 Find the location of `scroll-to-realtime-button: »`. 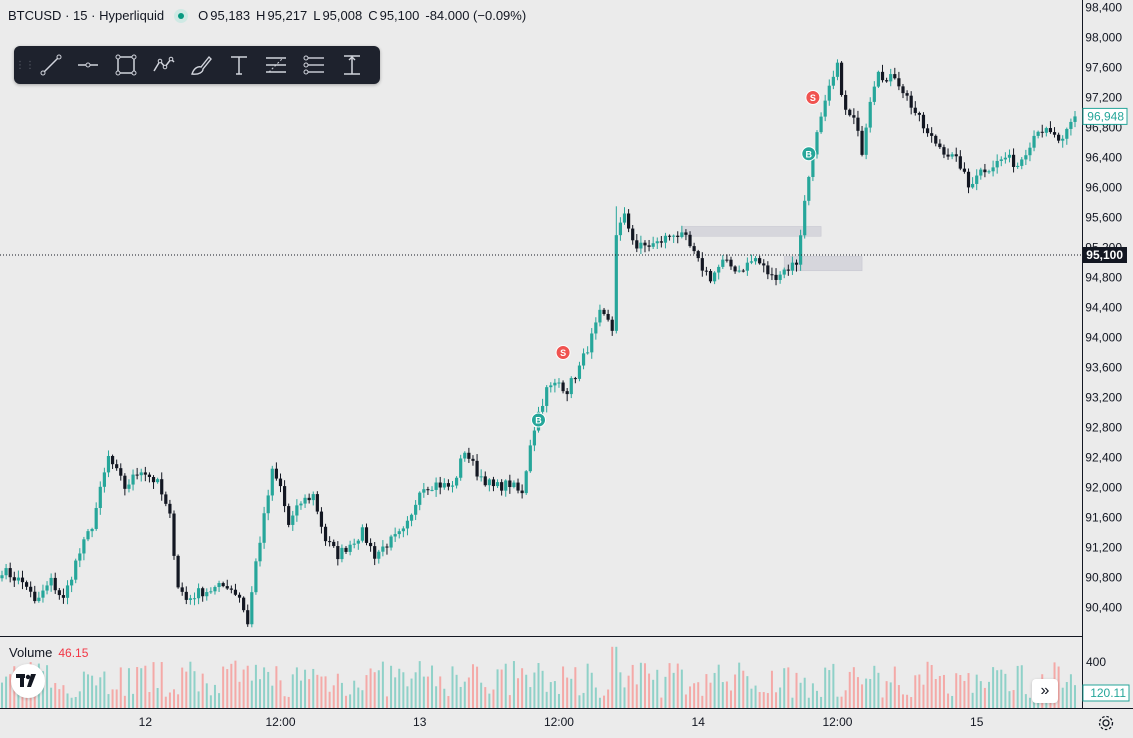

scroll-to-realtime-button: » is located at coordinates (1045, 691).